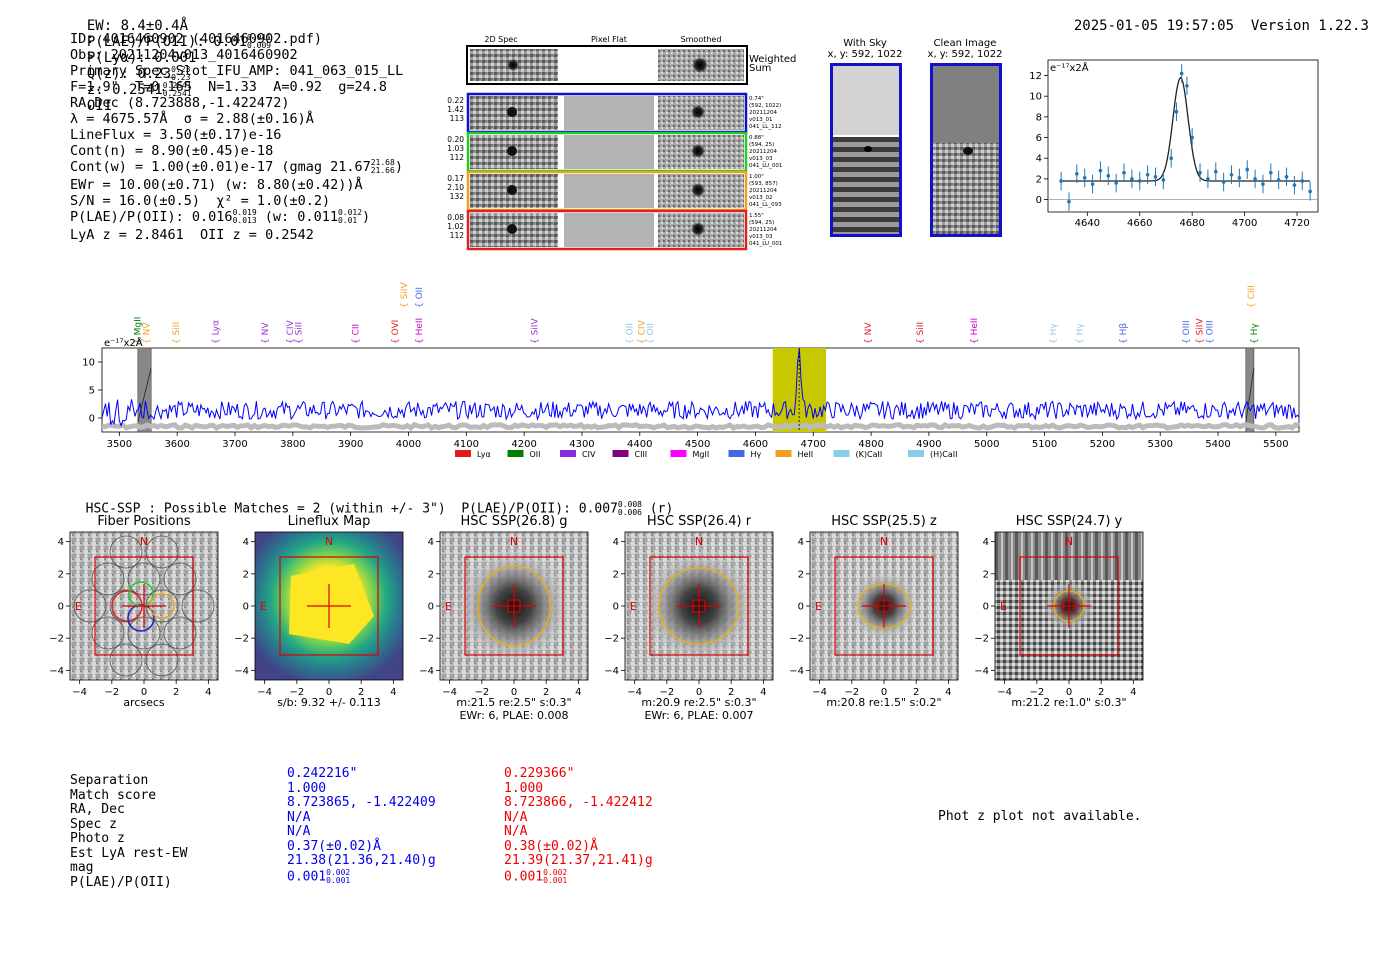 The width and height of the screenshot is (1400, 953). What do you see at coordinates (986, 444) in the screenshot?
I see `spectrum-xtick-label: 5000` at bounding box center [986, 444].